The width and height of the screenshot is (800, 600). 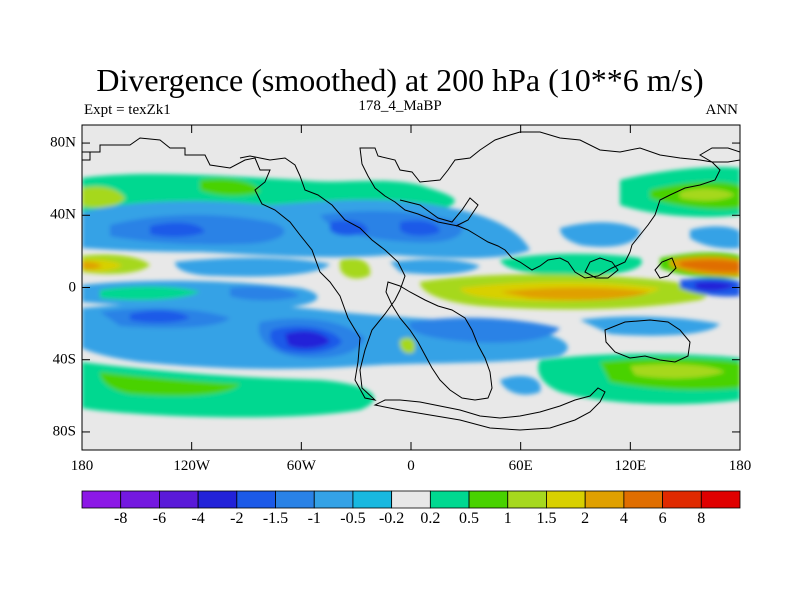 What do you see at coordinates (623, 518) in the screenshot?
I see `colorbar-label: 4` at bounding box center [623, 518].